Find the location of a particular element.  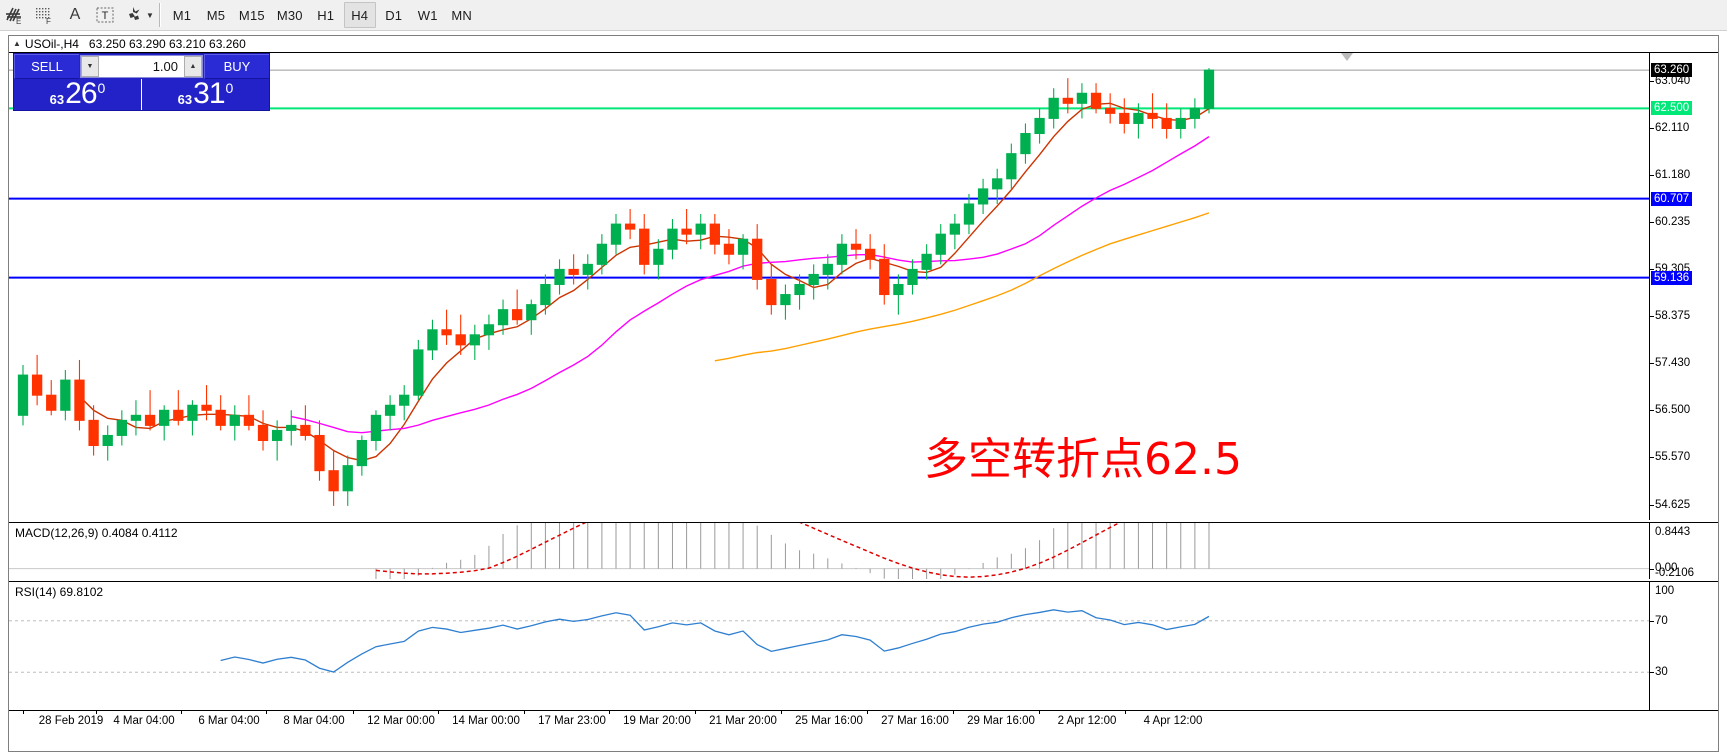

axis-price-label: 62.500 is located at coordinates (1672, 108).